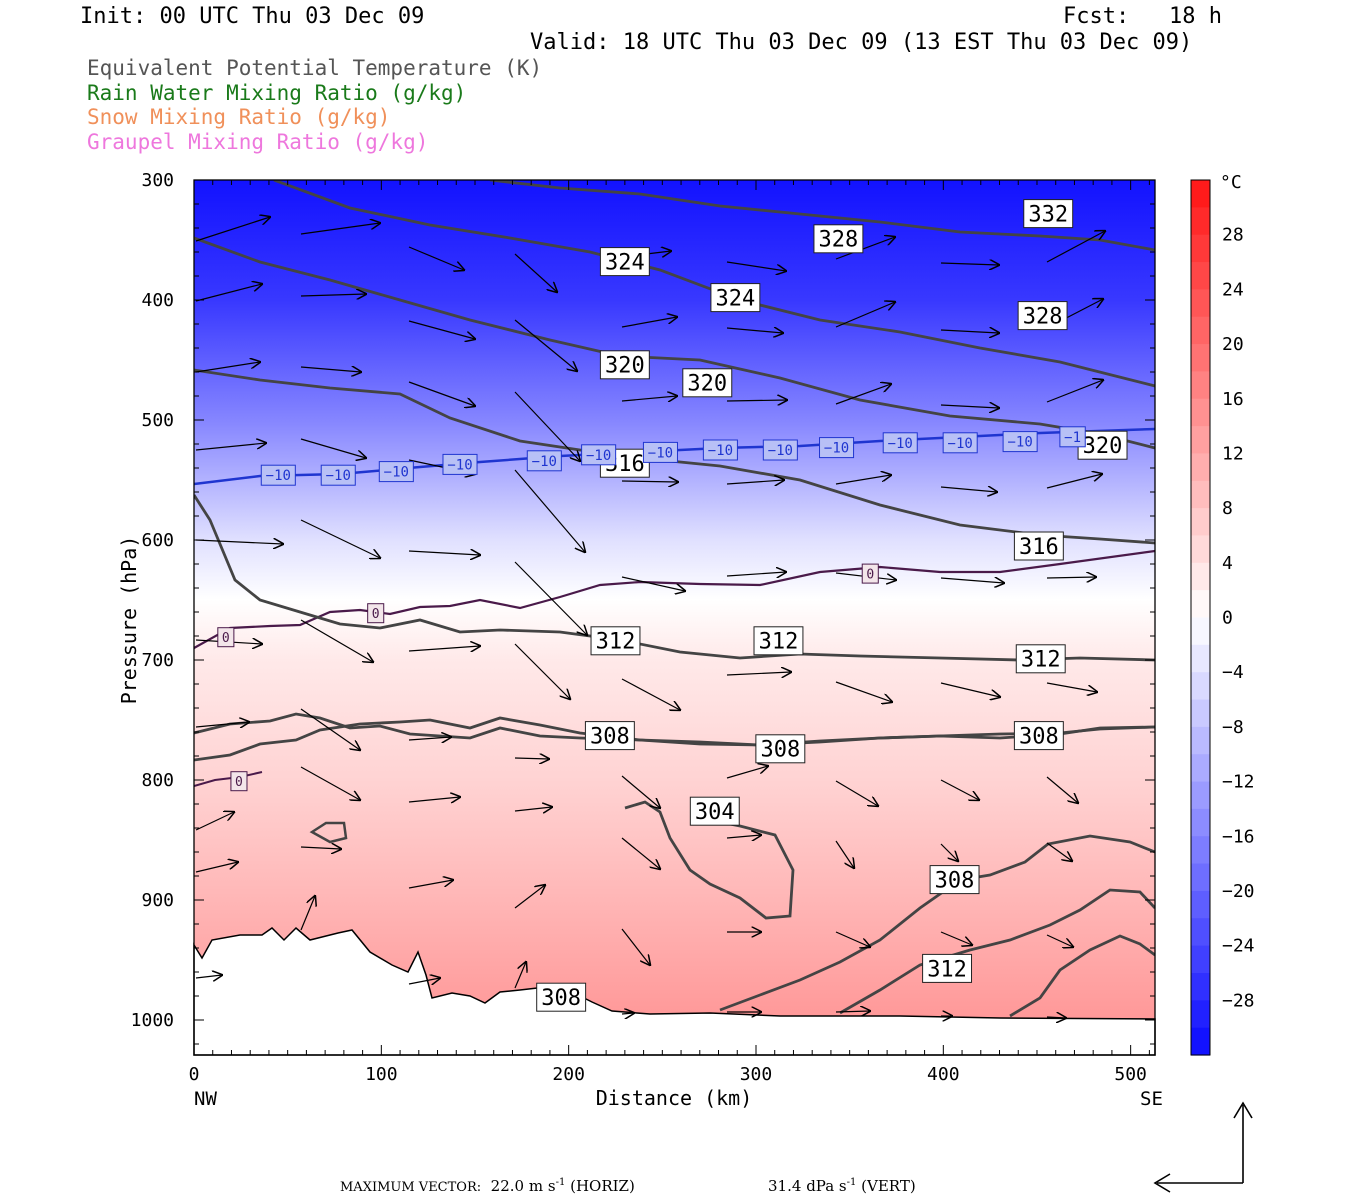  I want to click on theta-e-label: 316, so click(1039, 547).